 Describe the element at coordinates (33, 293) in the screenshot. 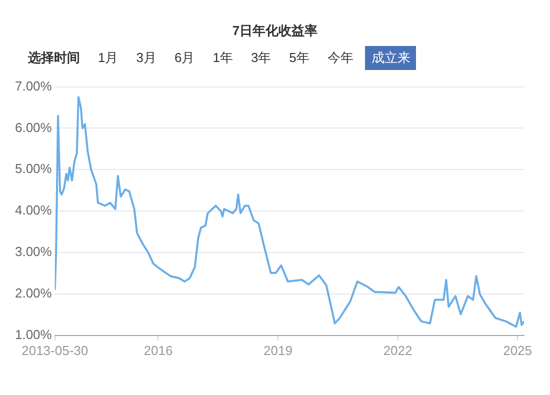

I see `y-tick-label: 2.00%` at that location.